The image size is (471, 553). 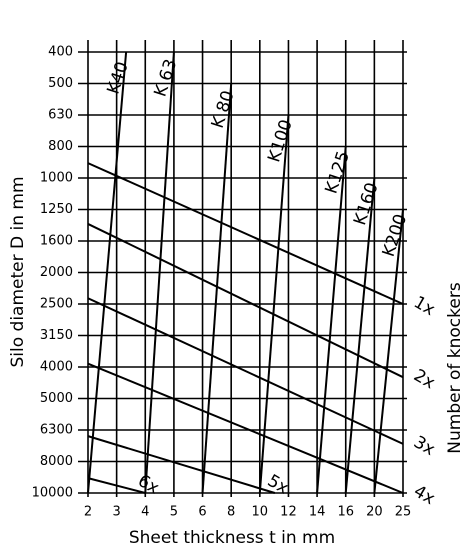 I want to click on y-tick-label: 1250, so click(x=56, y=209).